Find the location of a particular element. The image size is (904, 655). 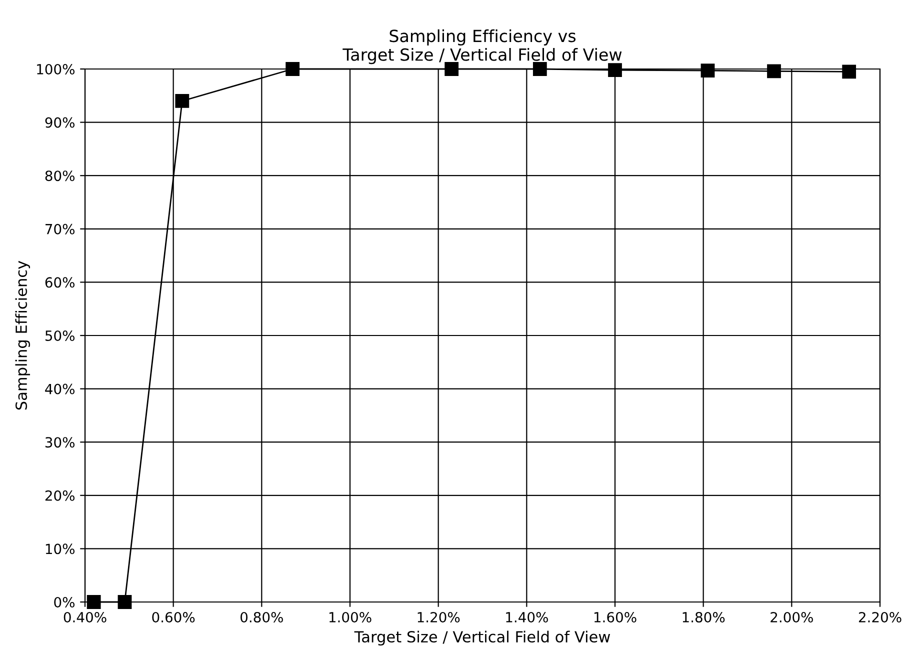

x-axis-title: Target Size / Vertical Field of View is located at coordinates (482, 638).